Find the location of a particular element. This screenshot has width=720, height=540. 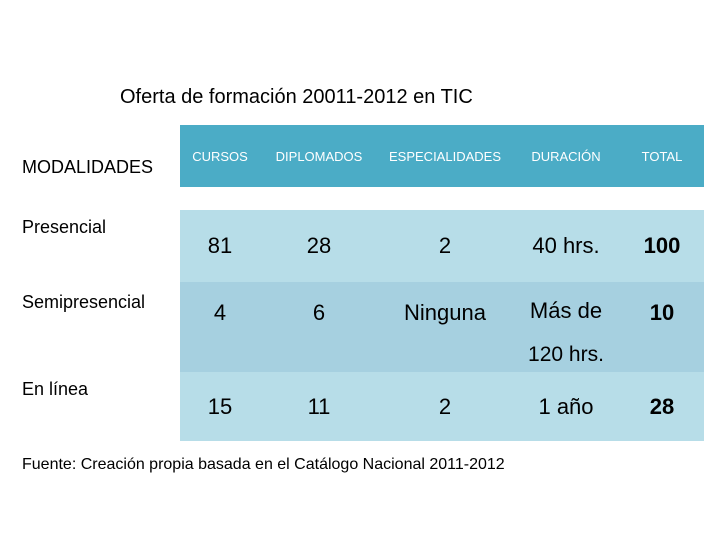

row-label-presencial: Presencial is located at coordinates (99, 252).